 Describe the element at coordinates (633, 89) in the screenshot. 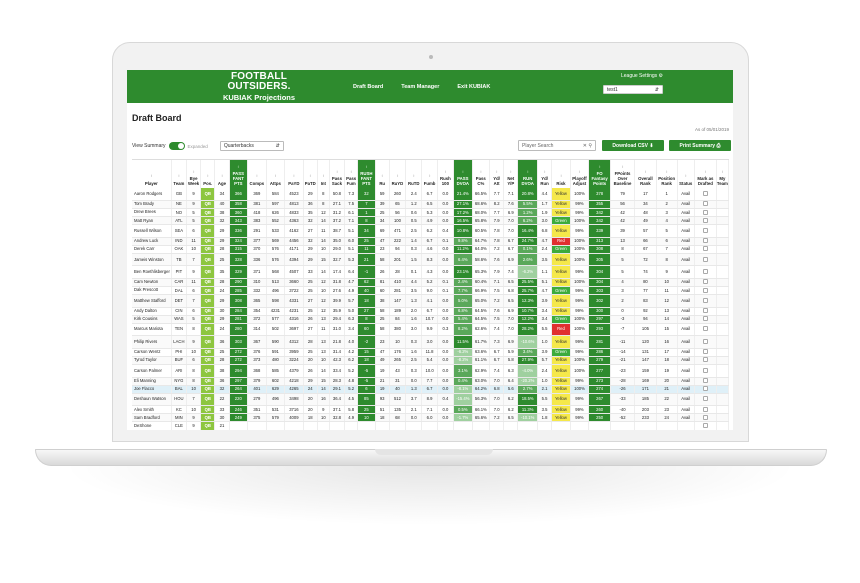

I see `league-select: test1 ⇵` at that location.